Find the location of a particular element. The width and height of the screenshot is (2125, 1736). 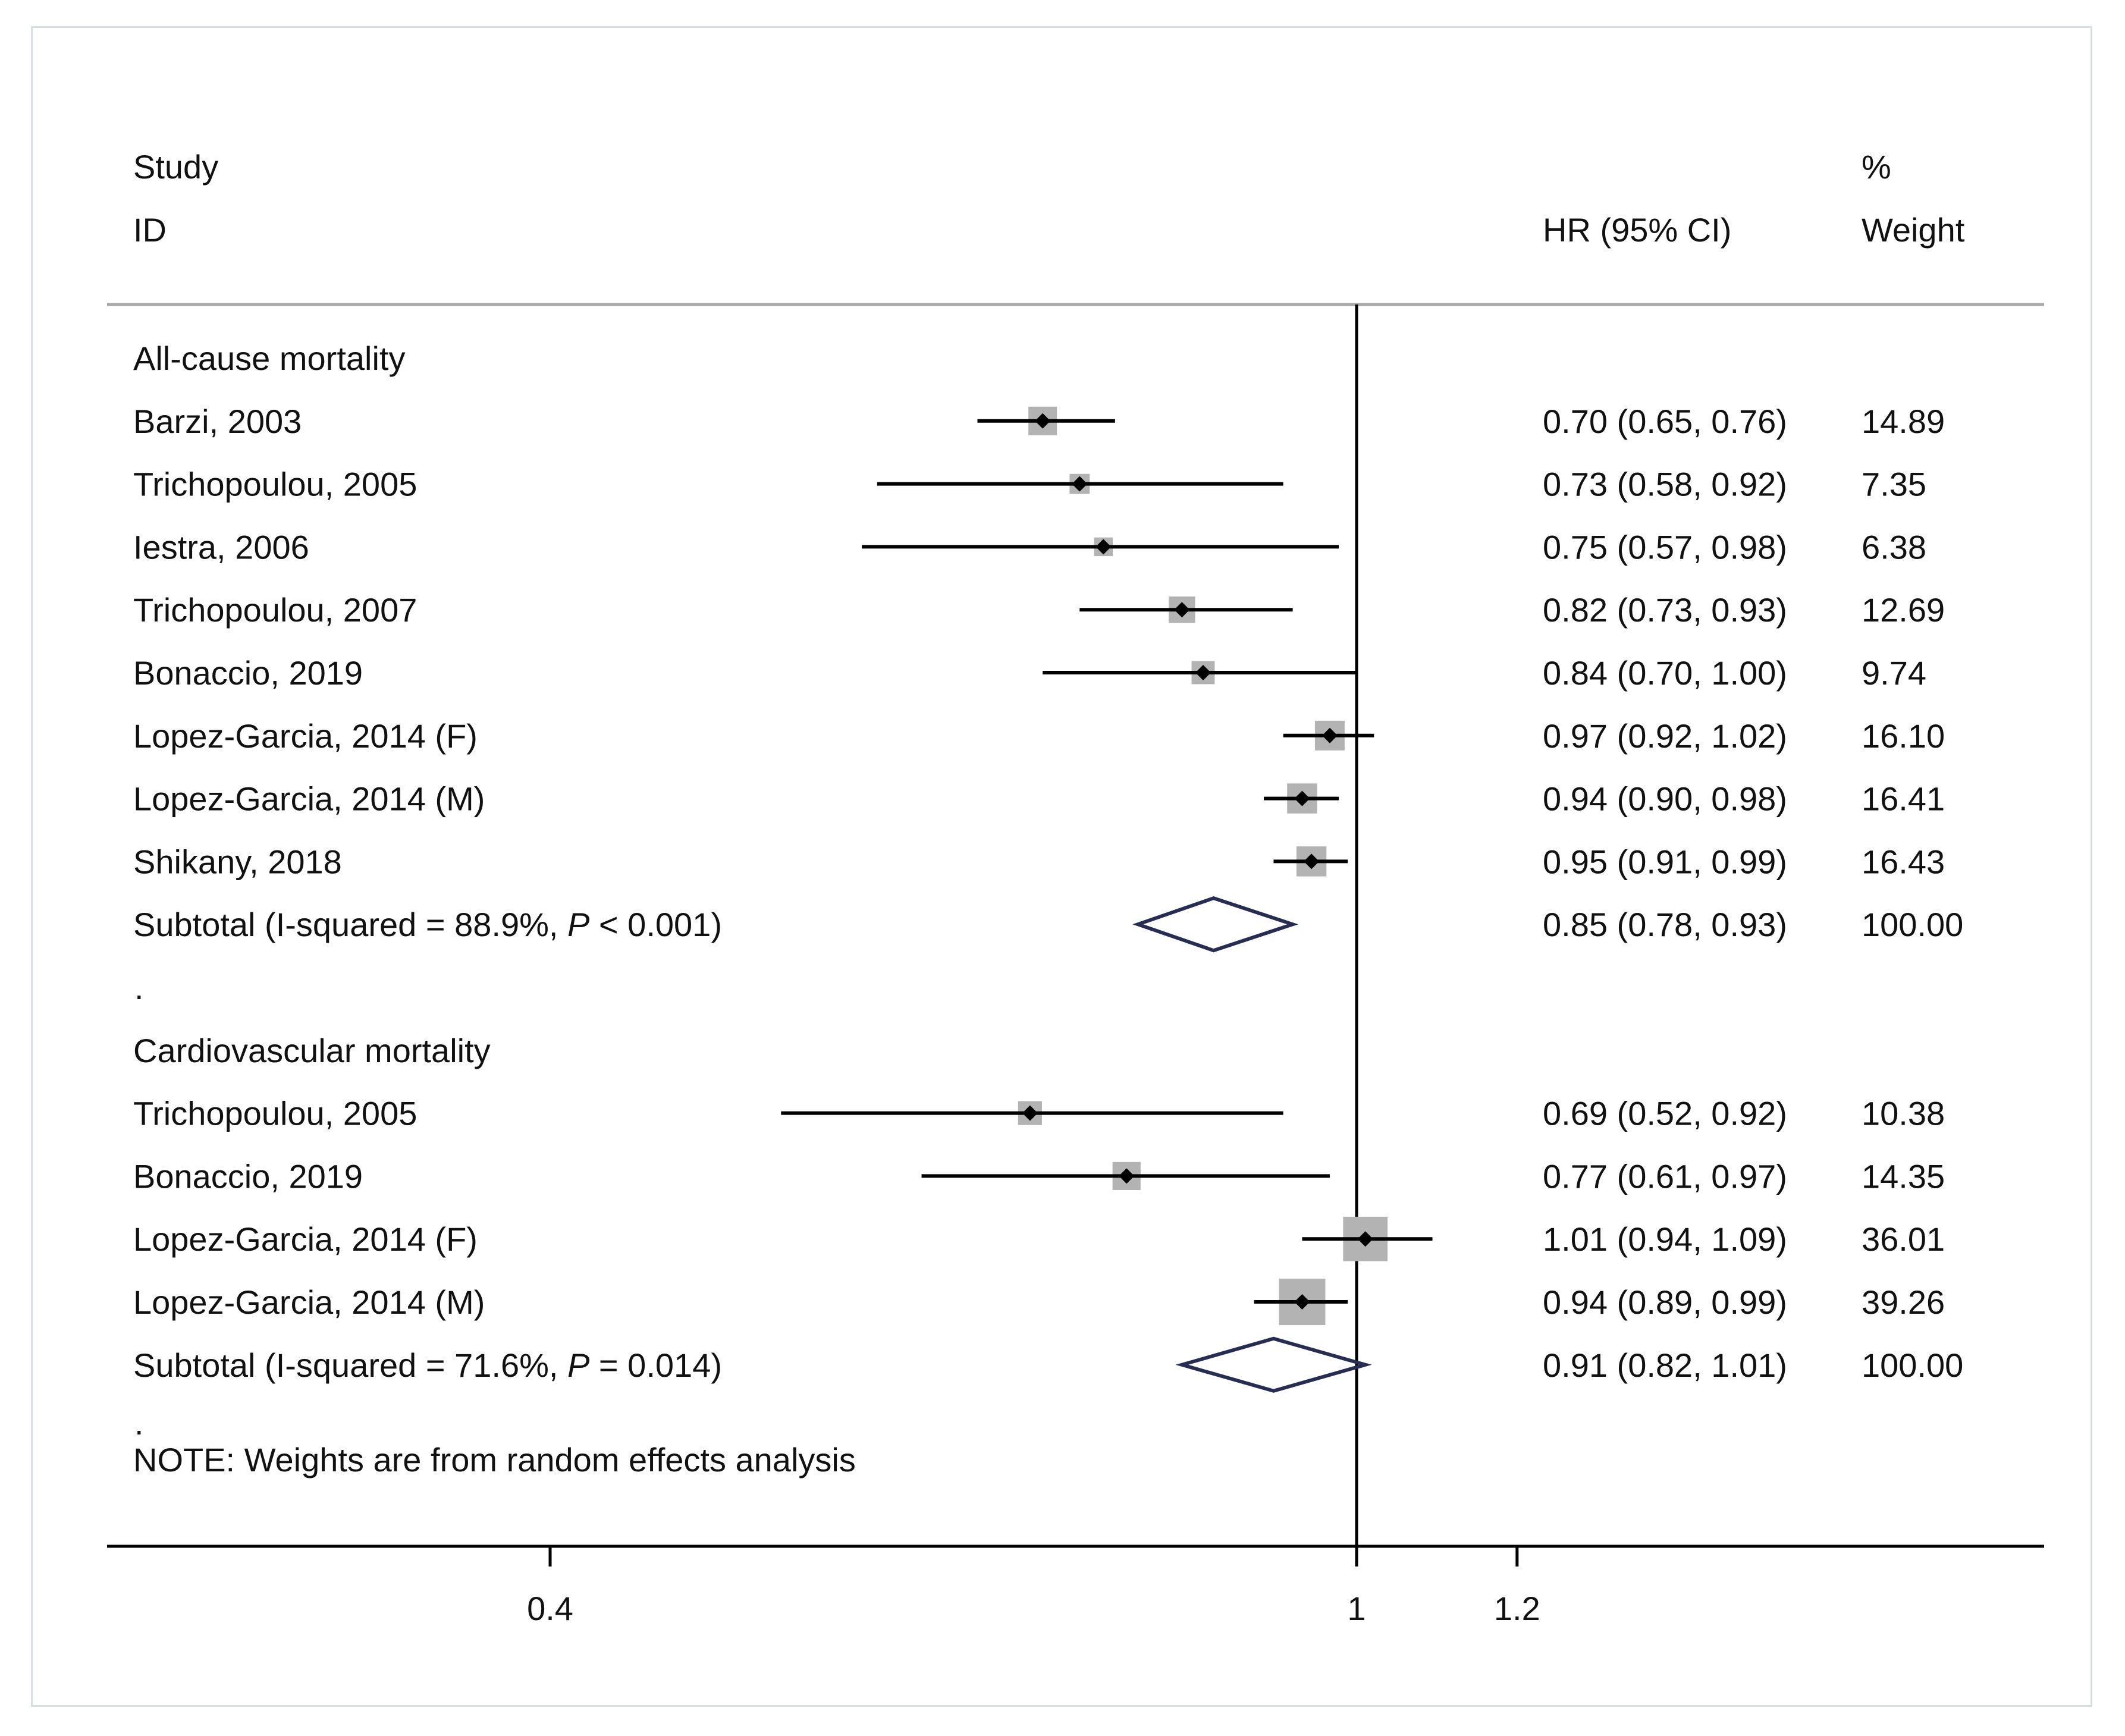

forest-row-study: Trichopoulou, 2007 0.82 (0.73, 0.93) 12.69 is located at coordinates (1039, 610).